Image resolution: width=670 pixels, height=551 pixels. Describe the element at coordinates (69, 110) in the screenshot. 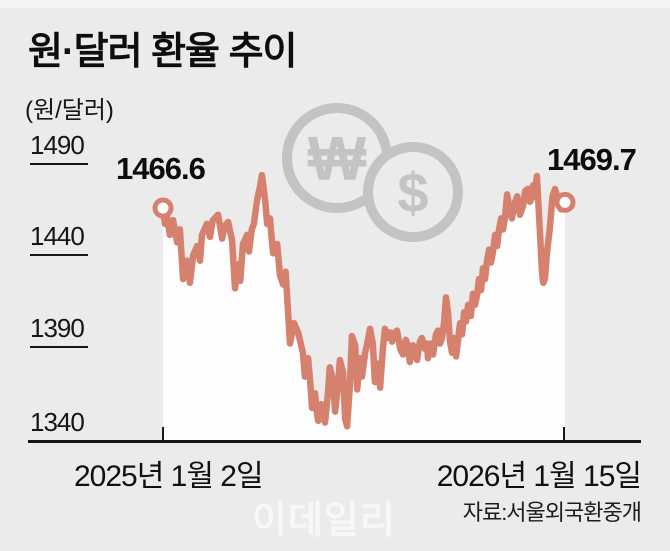

I see `unit-label: (원/달러)` at that location.